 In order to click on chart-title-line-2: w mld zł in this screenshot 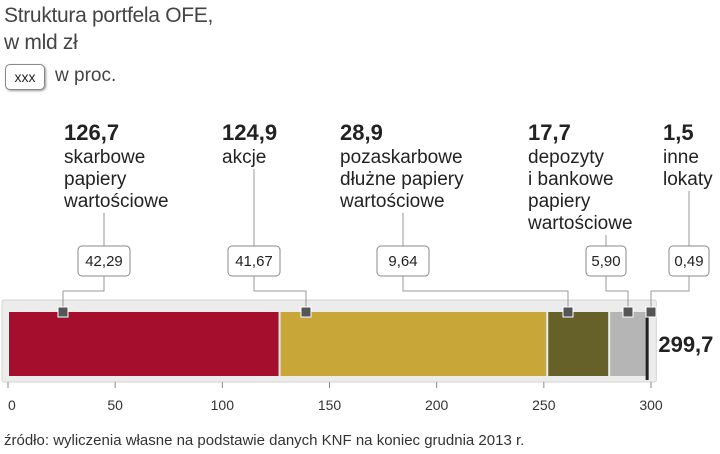, I will do `click(41, 42)`.